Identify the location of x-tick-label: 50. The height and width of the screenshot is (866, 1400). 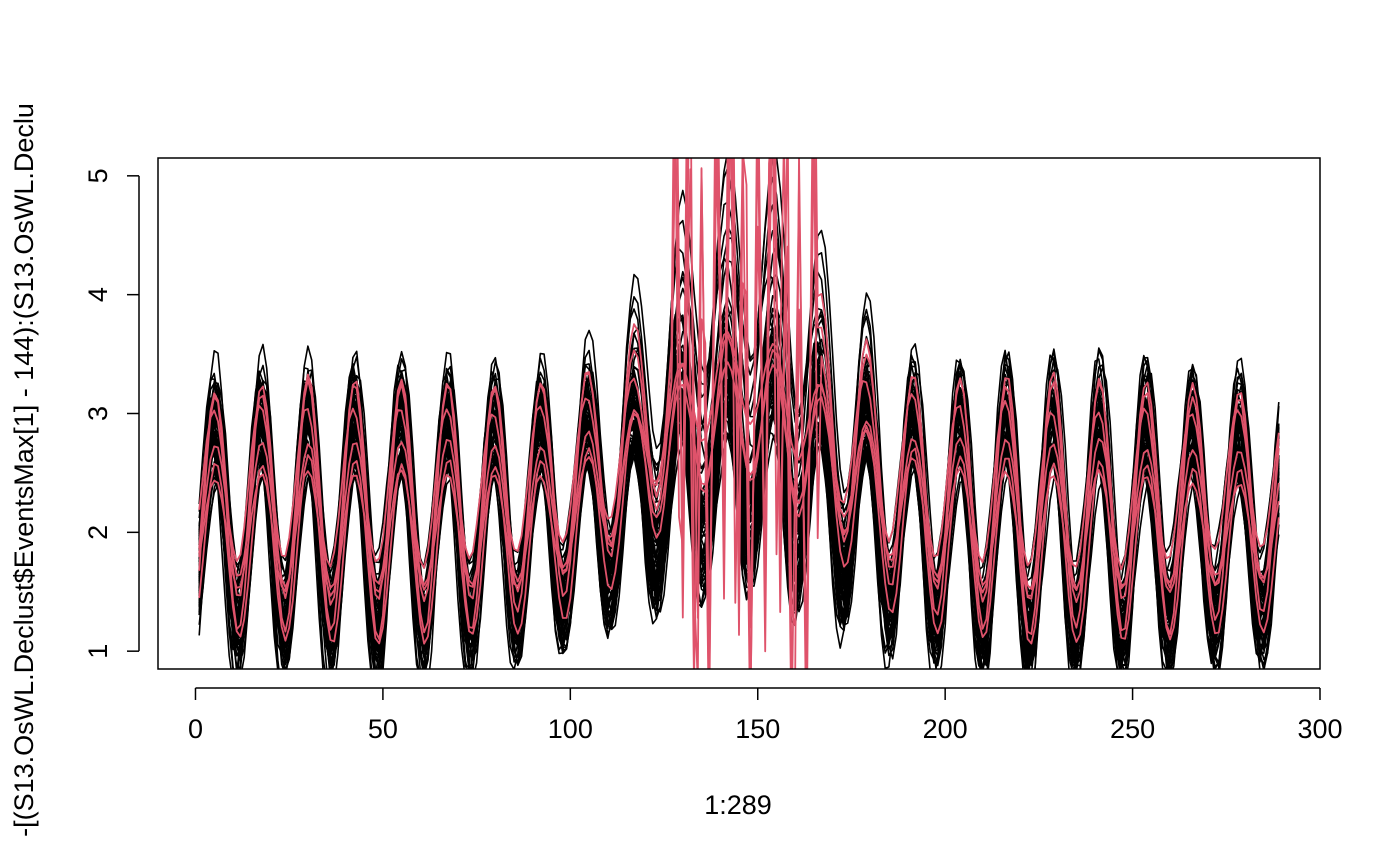
(383, 729).